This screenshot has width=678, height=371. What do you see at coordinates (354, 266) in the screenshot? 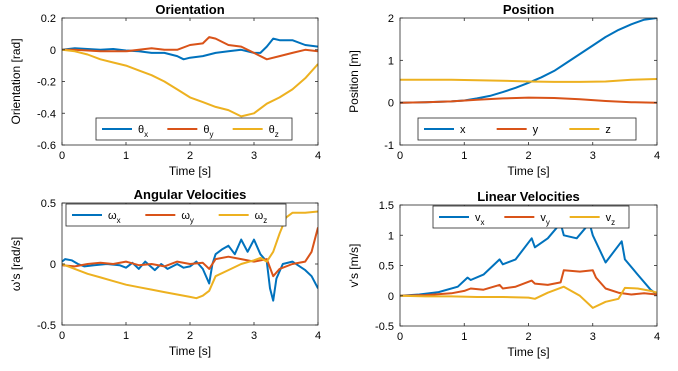
I see `y-axis-label: v's [m/s]` at bounding box center [354, 266].